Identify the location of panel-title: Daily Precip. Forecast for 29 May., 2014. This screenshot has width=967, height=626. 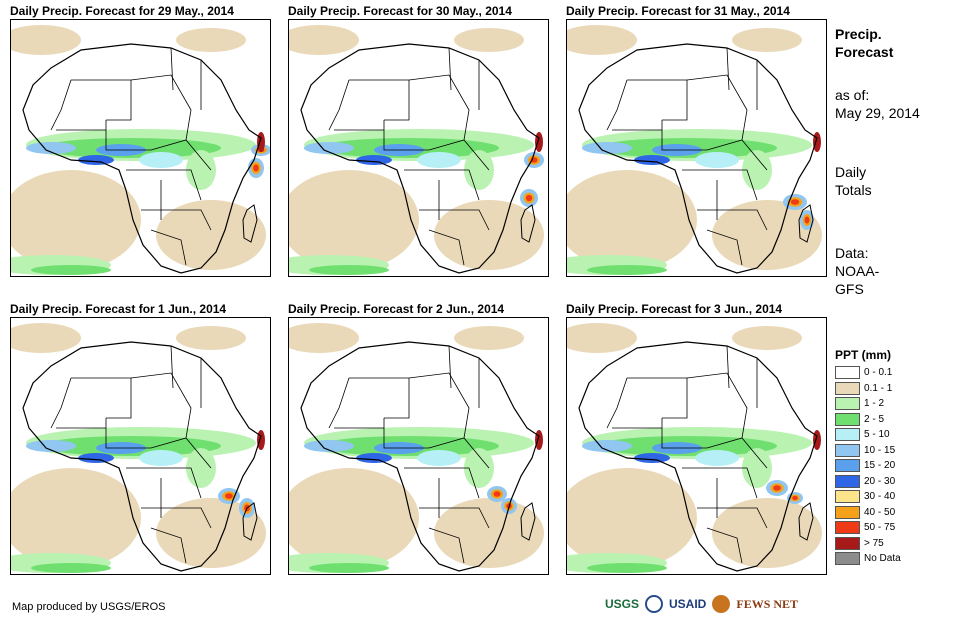
(122, 11).